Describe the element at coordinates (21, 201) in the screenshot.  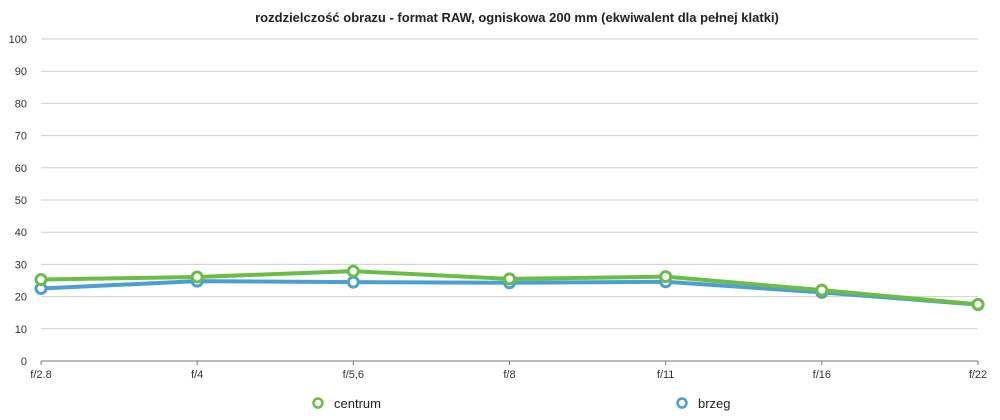
I see `y-tick-label: 50` at that location.